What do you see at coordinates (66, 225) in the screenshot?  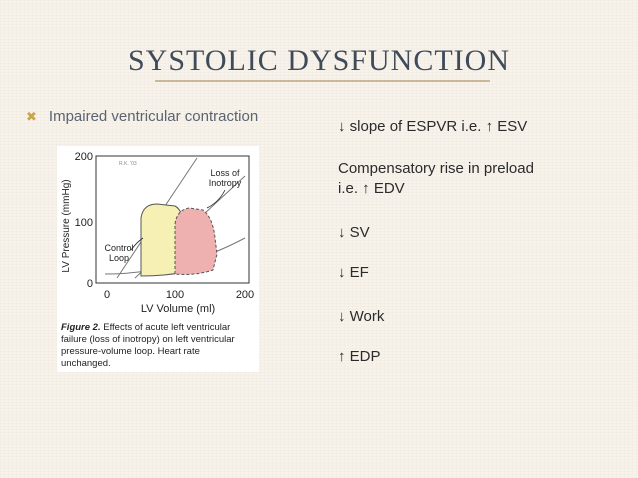 I see `y-axis-label: LV Pressure (mmHg)` at bounding box center [66, 225].